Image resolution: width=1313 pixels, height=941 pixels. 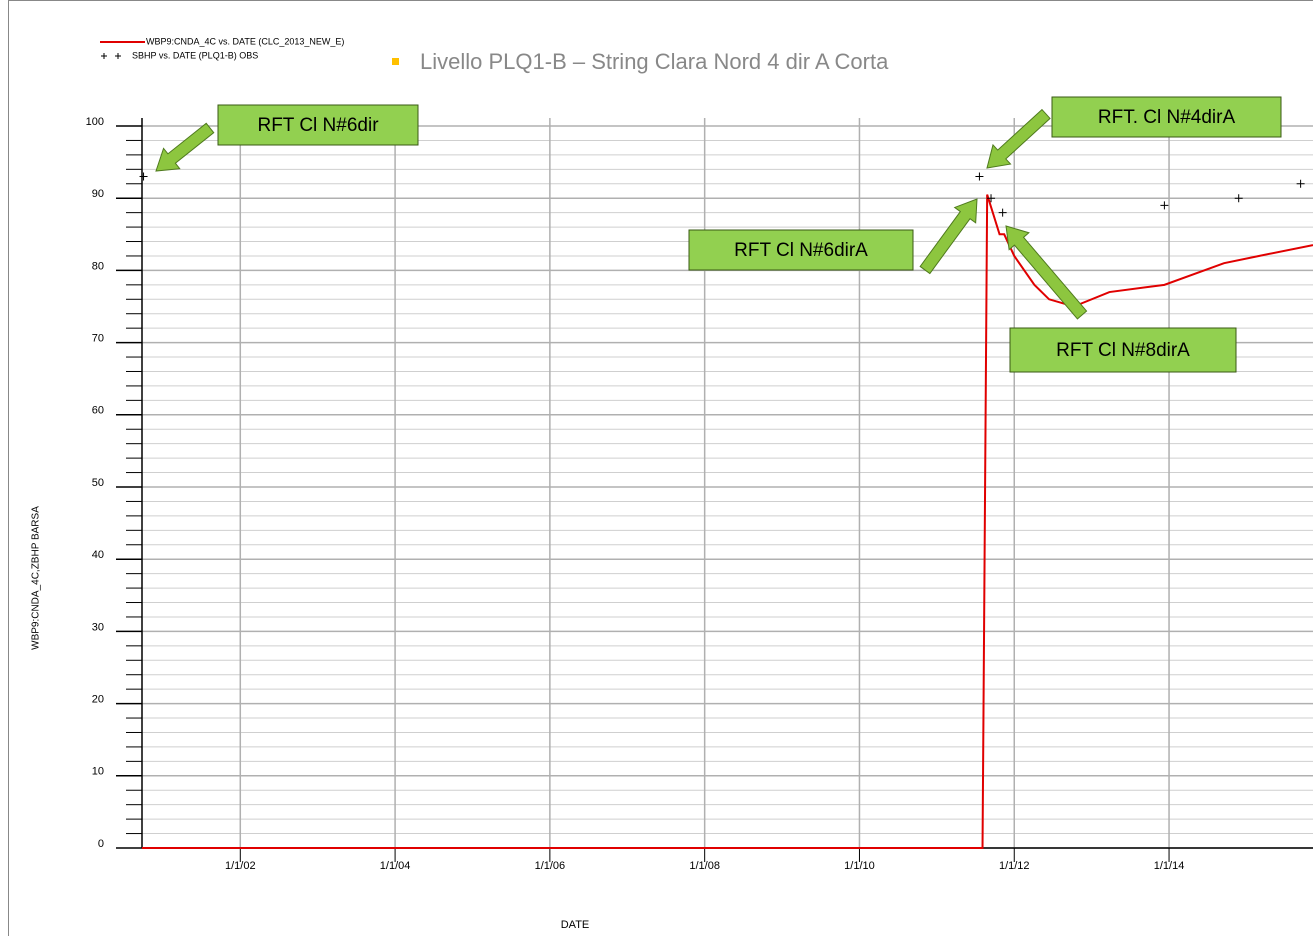 I want to click on x-tick-label: 1/1/10, so click(x=859, y=866).